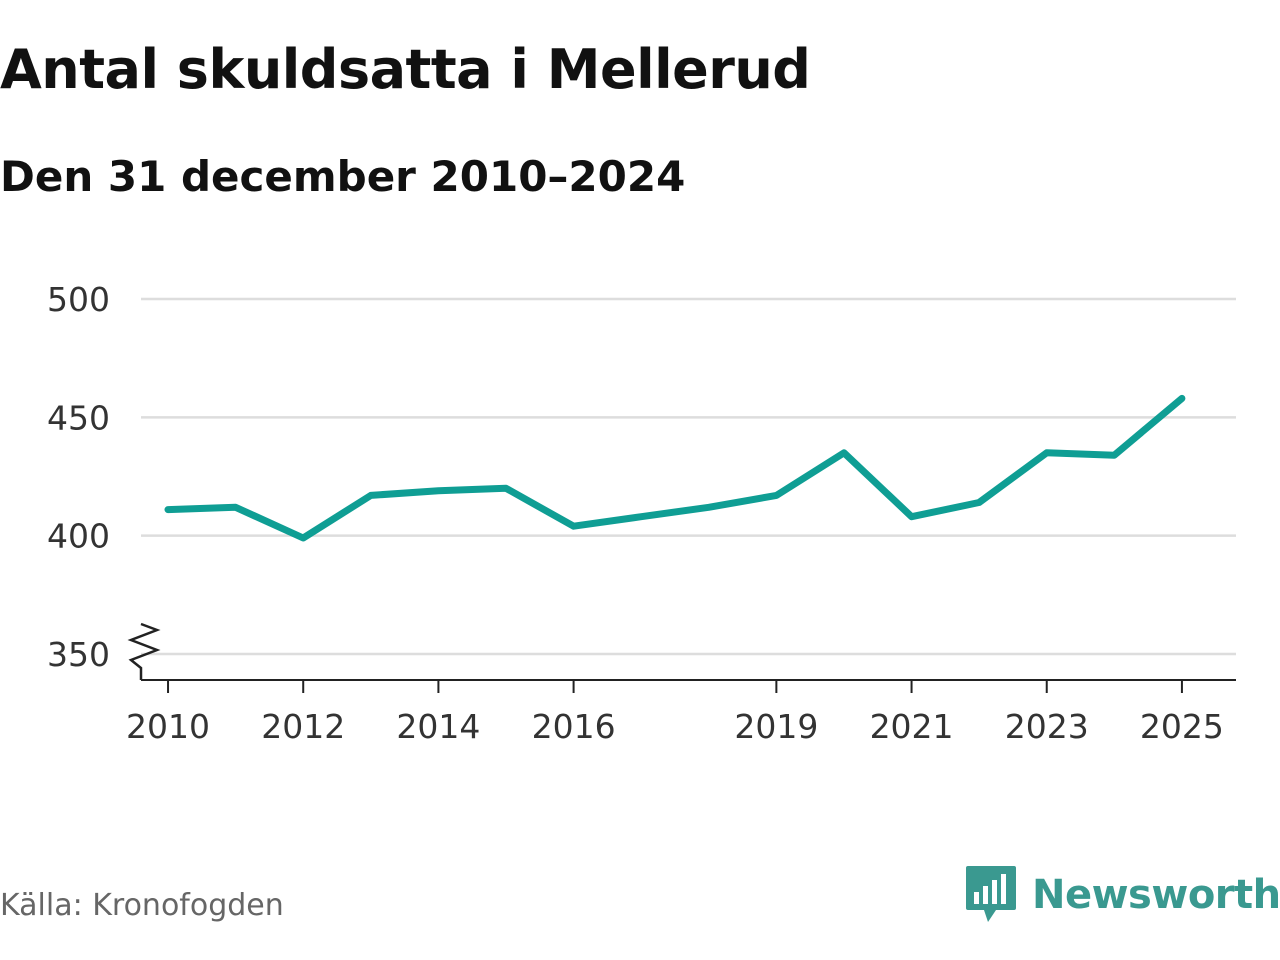 Image resolution: width=1280 pixels, height=960 pixels. I want to click on x-tick-label: 2025, so click(1182, 726).